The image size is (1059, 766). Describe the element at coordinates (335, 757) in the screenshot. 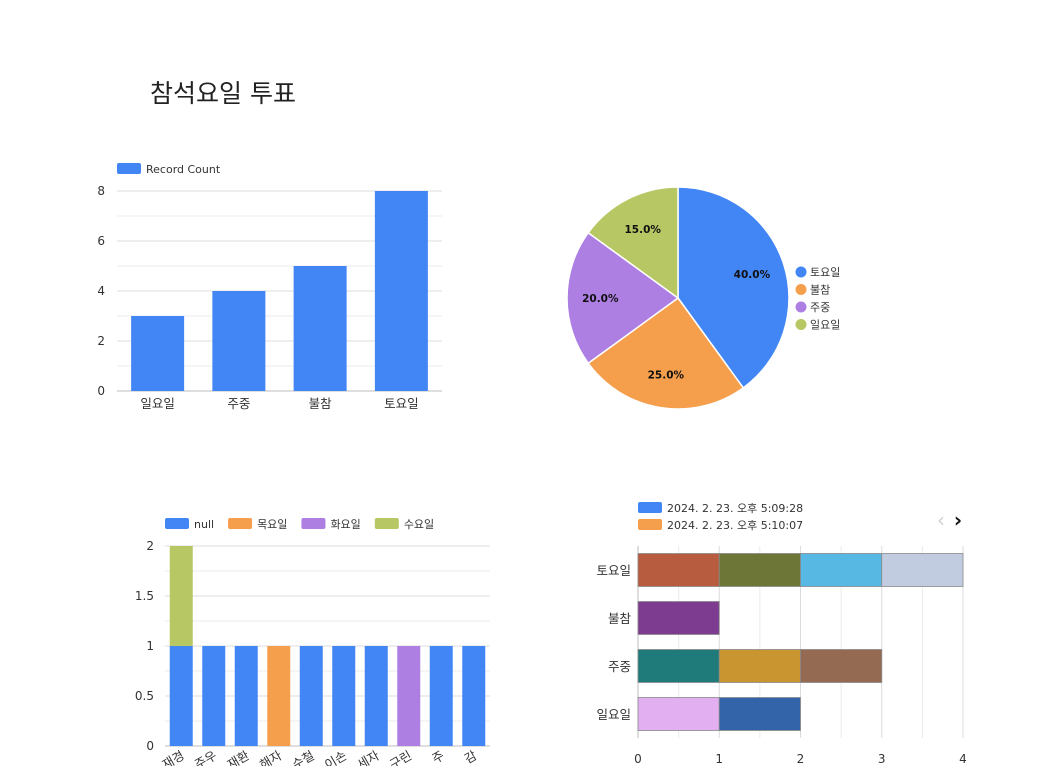

I see `x-tick-label: 이손` at that location.